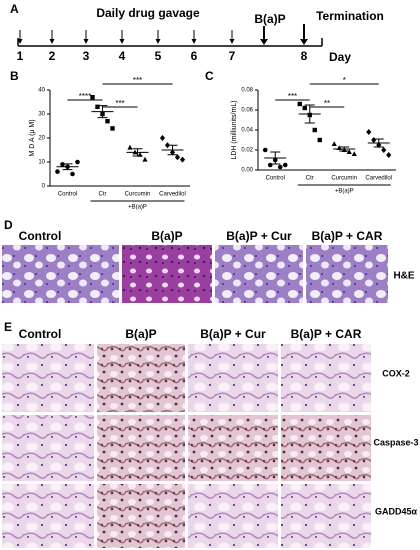 This screenshot has height=550, width=420. What do you see at coordinates (344, 179) in the screenshot?
I see `x-tick-label: Curcumin` at bounding box center [344, 179].